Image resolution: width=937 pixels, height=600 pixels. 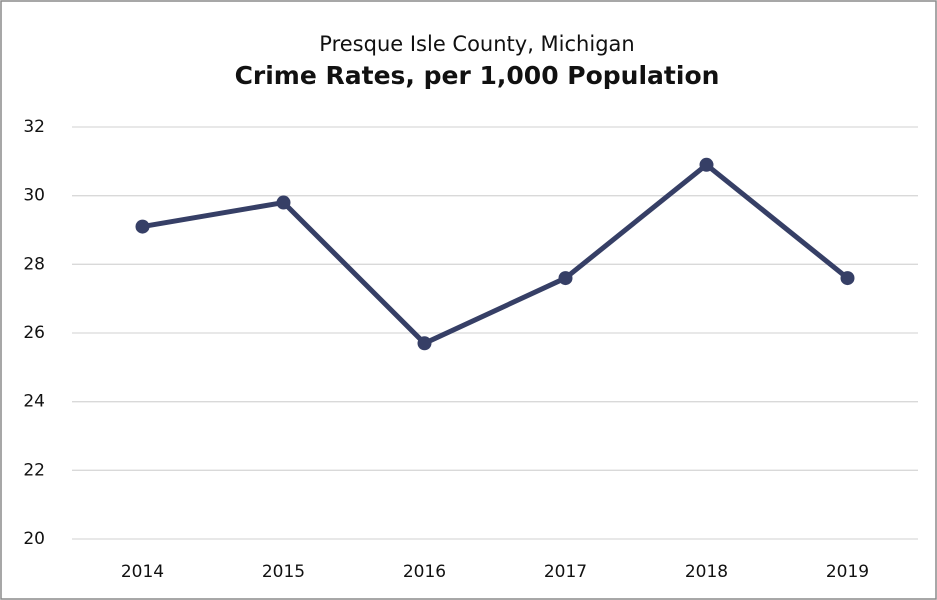 I want to click on y-tick-label: 28, so click(x=34, y=264).